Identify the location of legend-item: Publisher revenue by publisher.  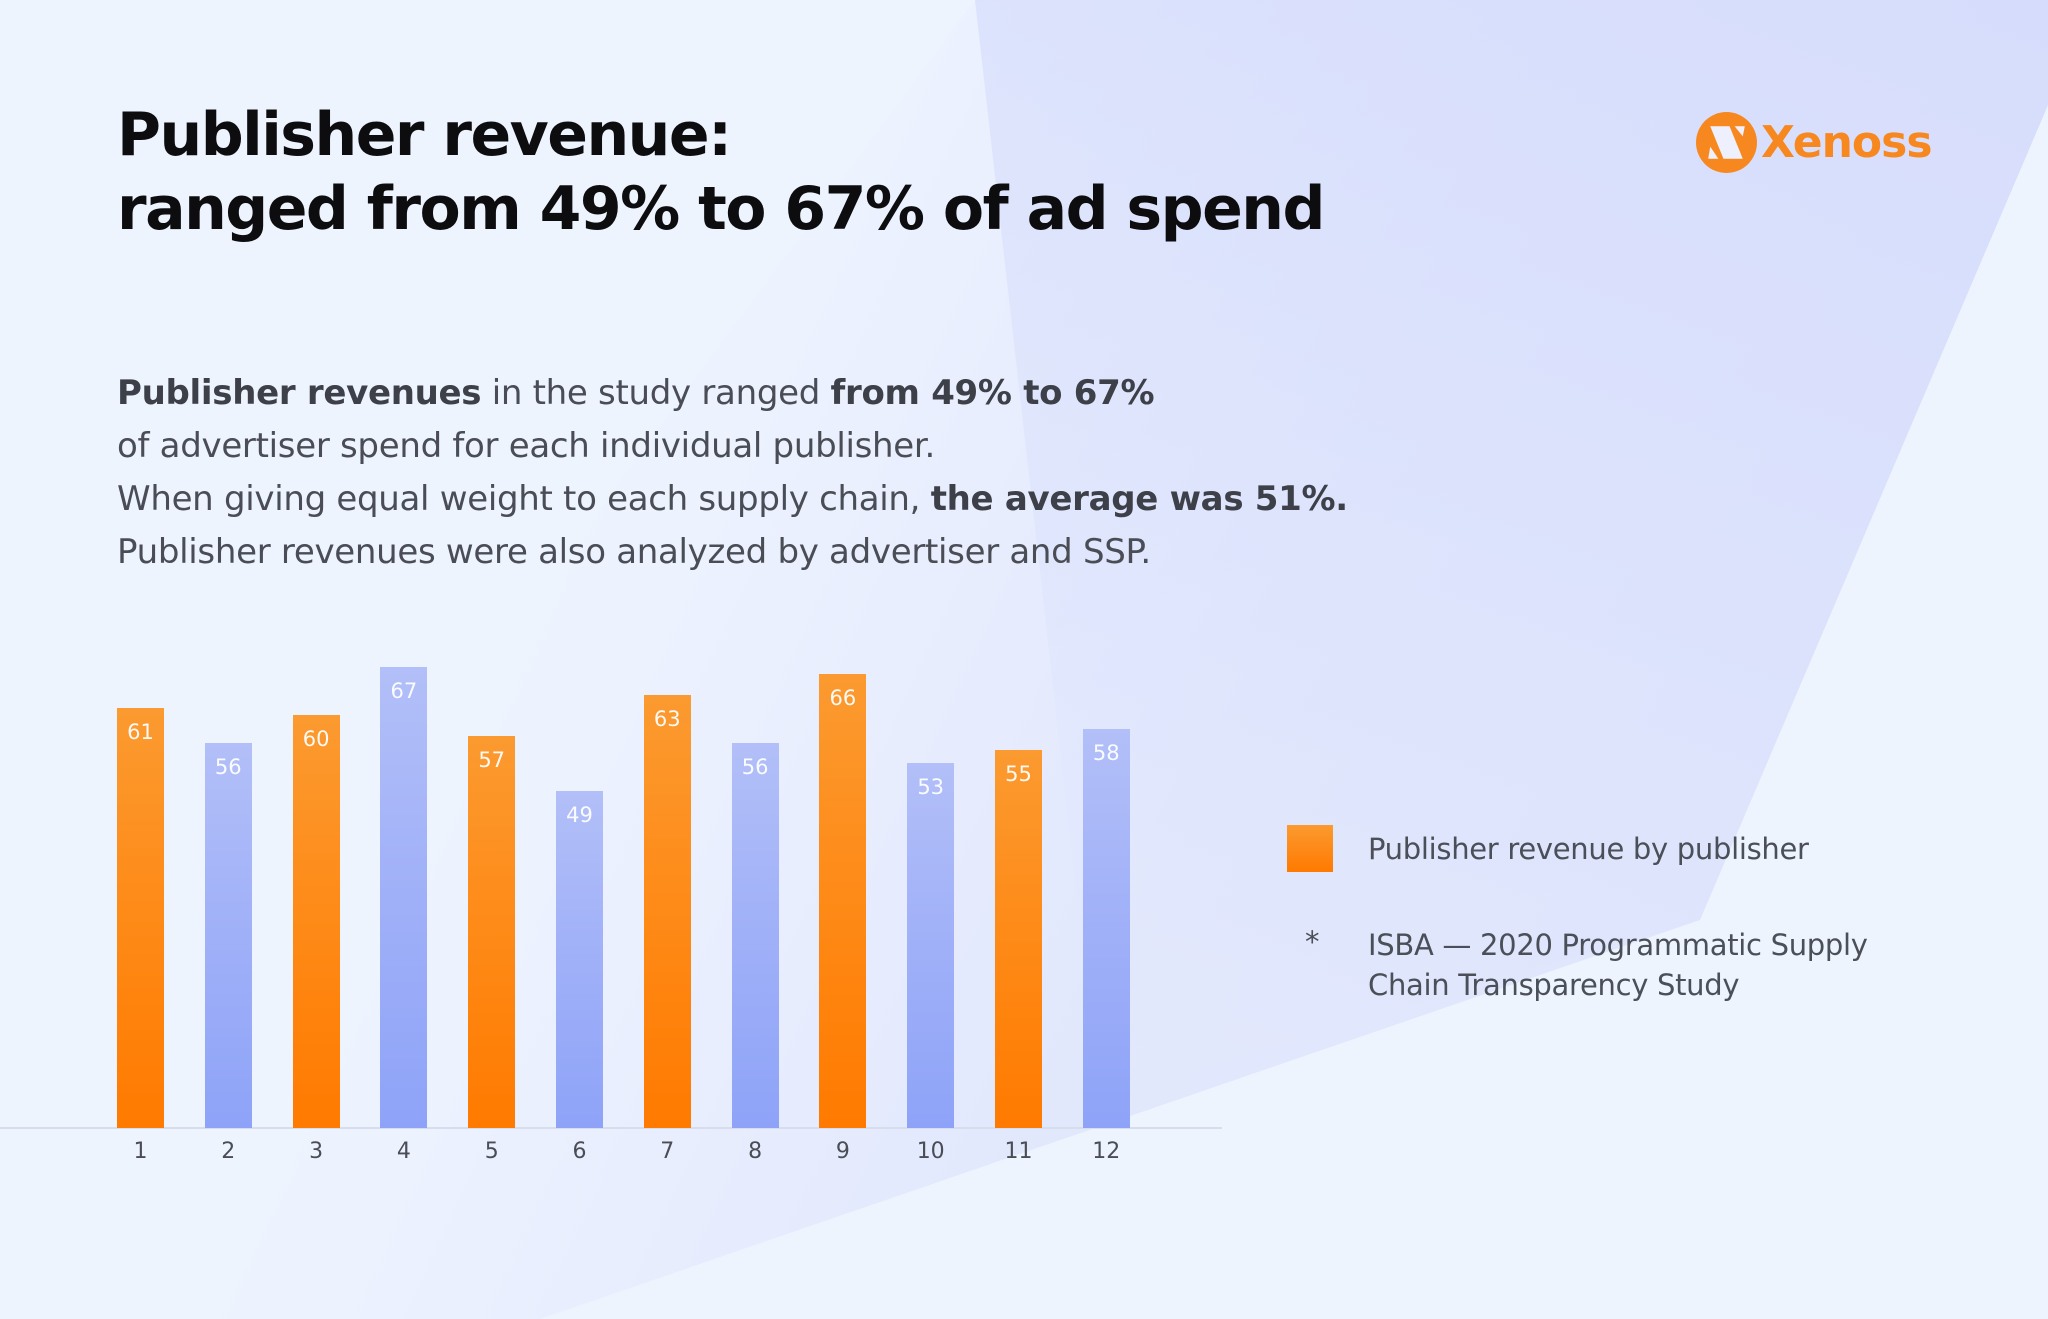
(1548, 848).